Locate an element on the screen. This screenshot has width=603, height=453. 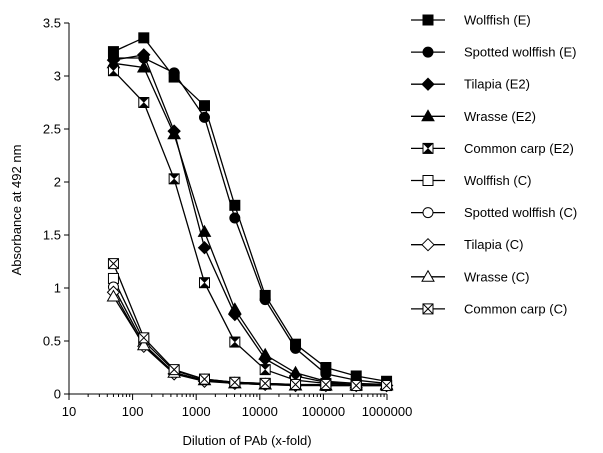
series-3-point is located at coordinates (204, 248).